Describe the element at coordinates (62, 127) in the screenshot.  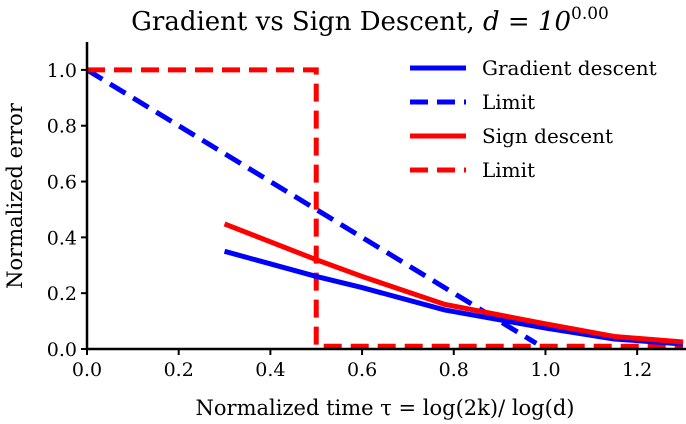
I see `y-tick-label: 0.8` at that location.